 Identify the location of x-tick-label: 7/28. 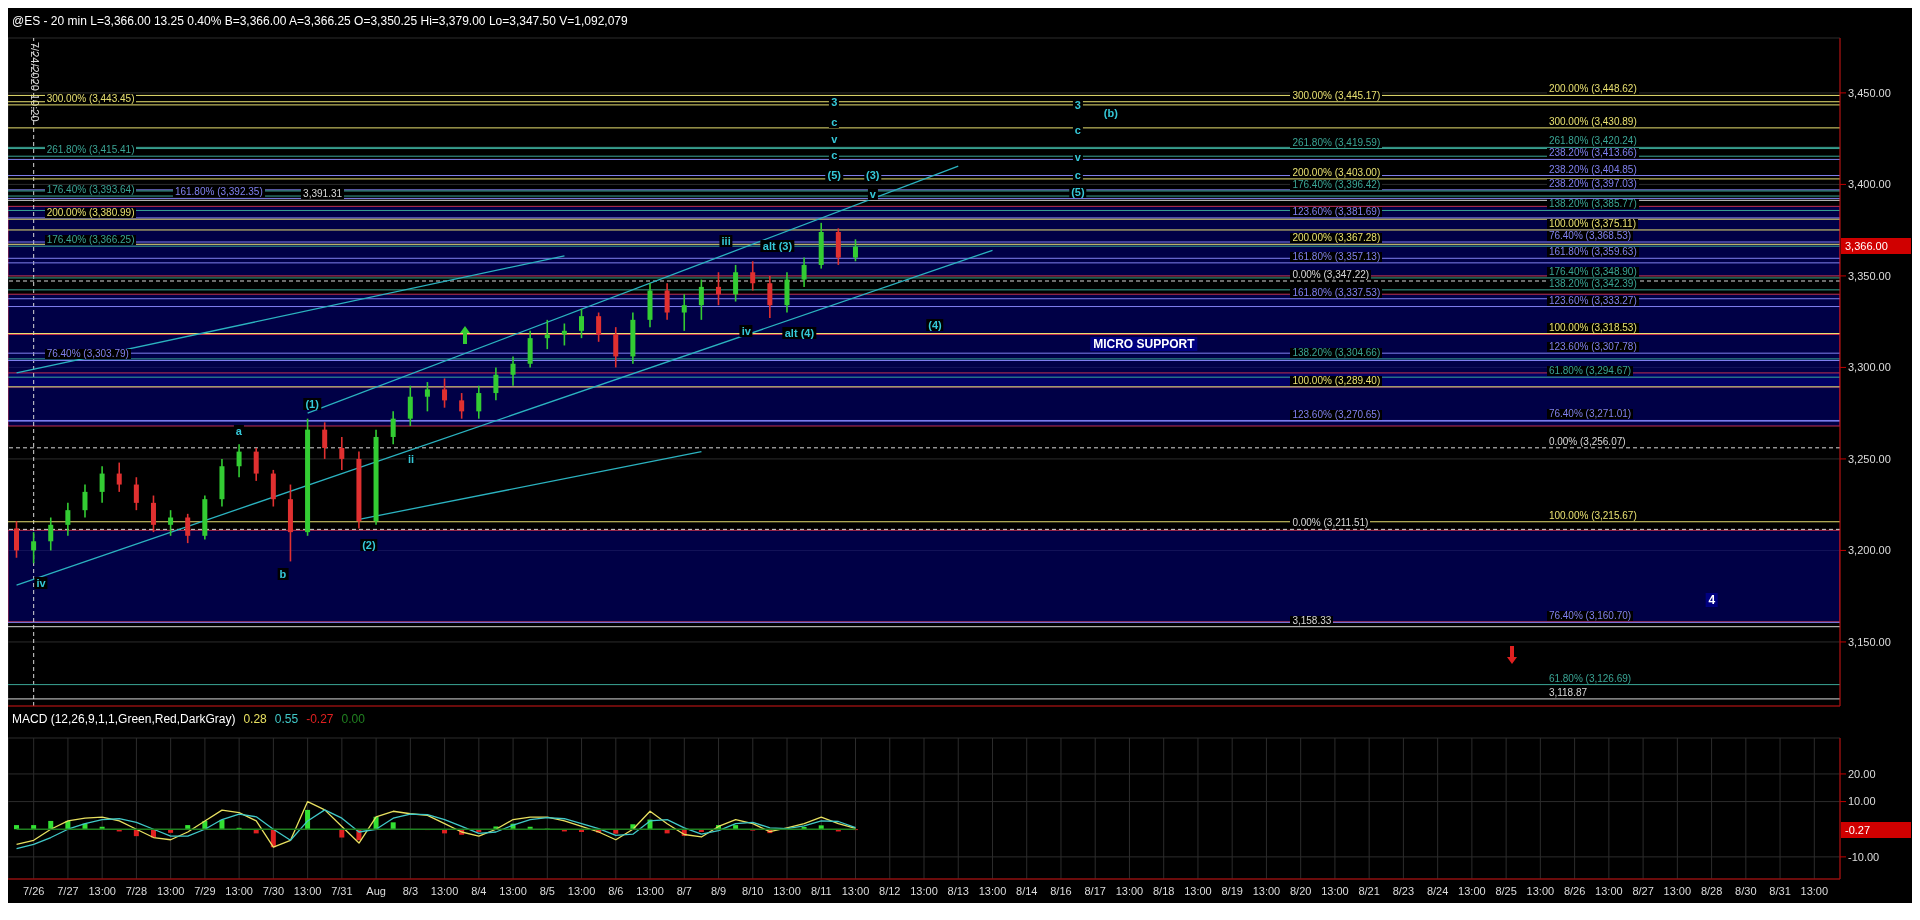
(136, 890).